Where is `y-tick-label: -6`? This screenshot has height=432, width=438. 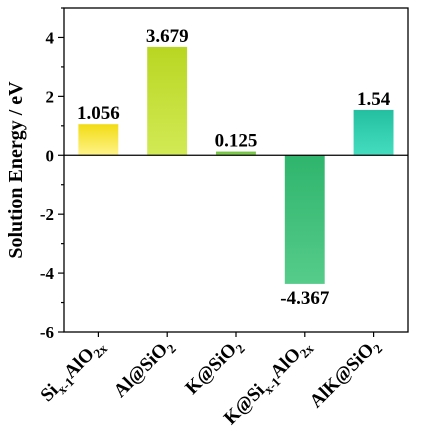
y-tick-label: -6 is located at coordinates (47, 332).